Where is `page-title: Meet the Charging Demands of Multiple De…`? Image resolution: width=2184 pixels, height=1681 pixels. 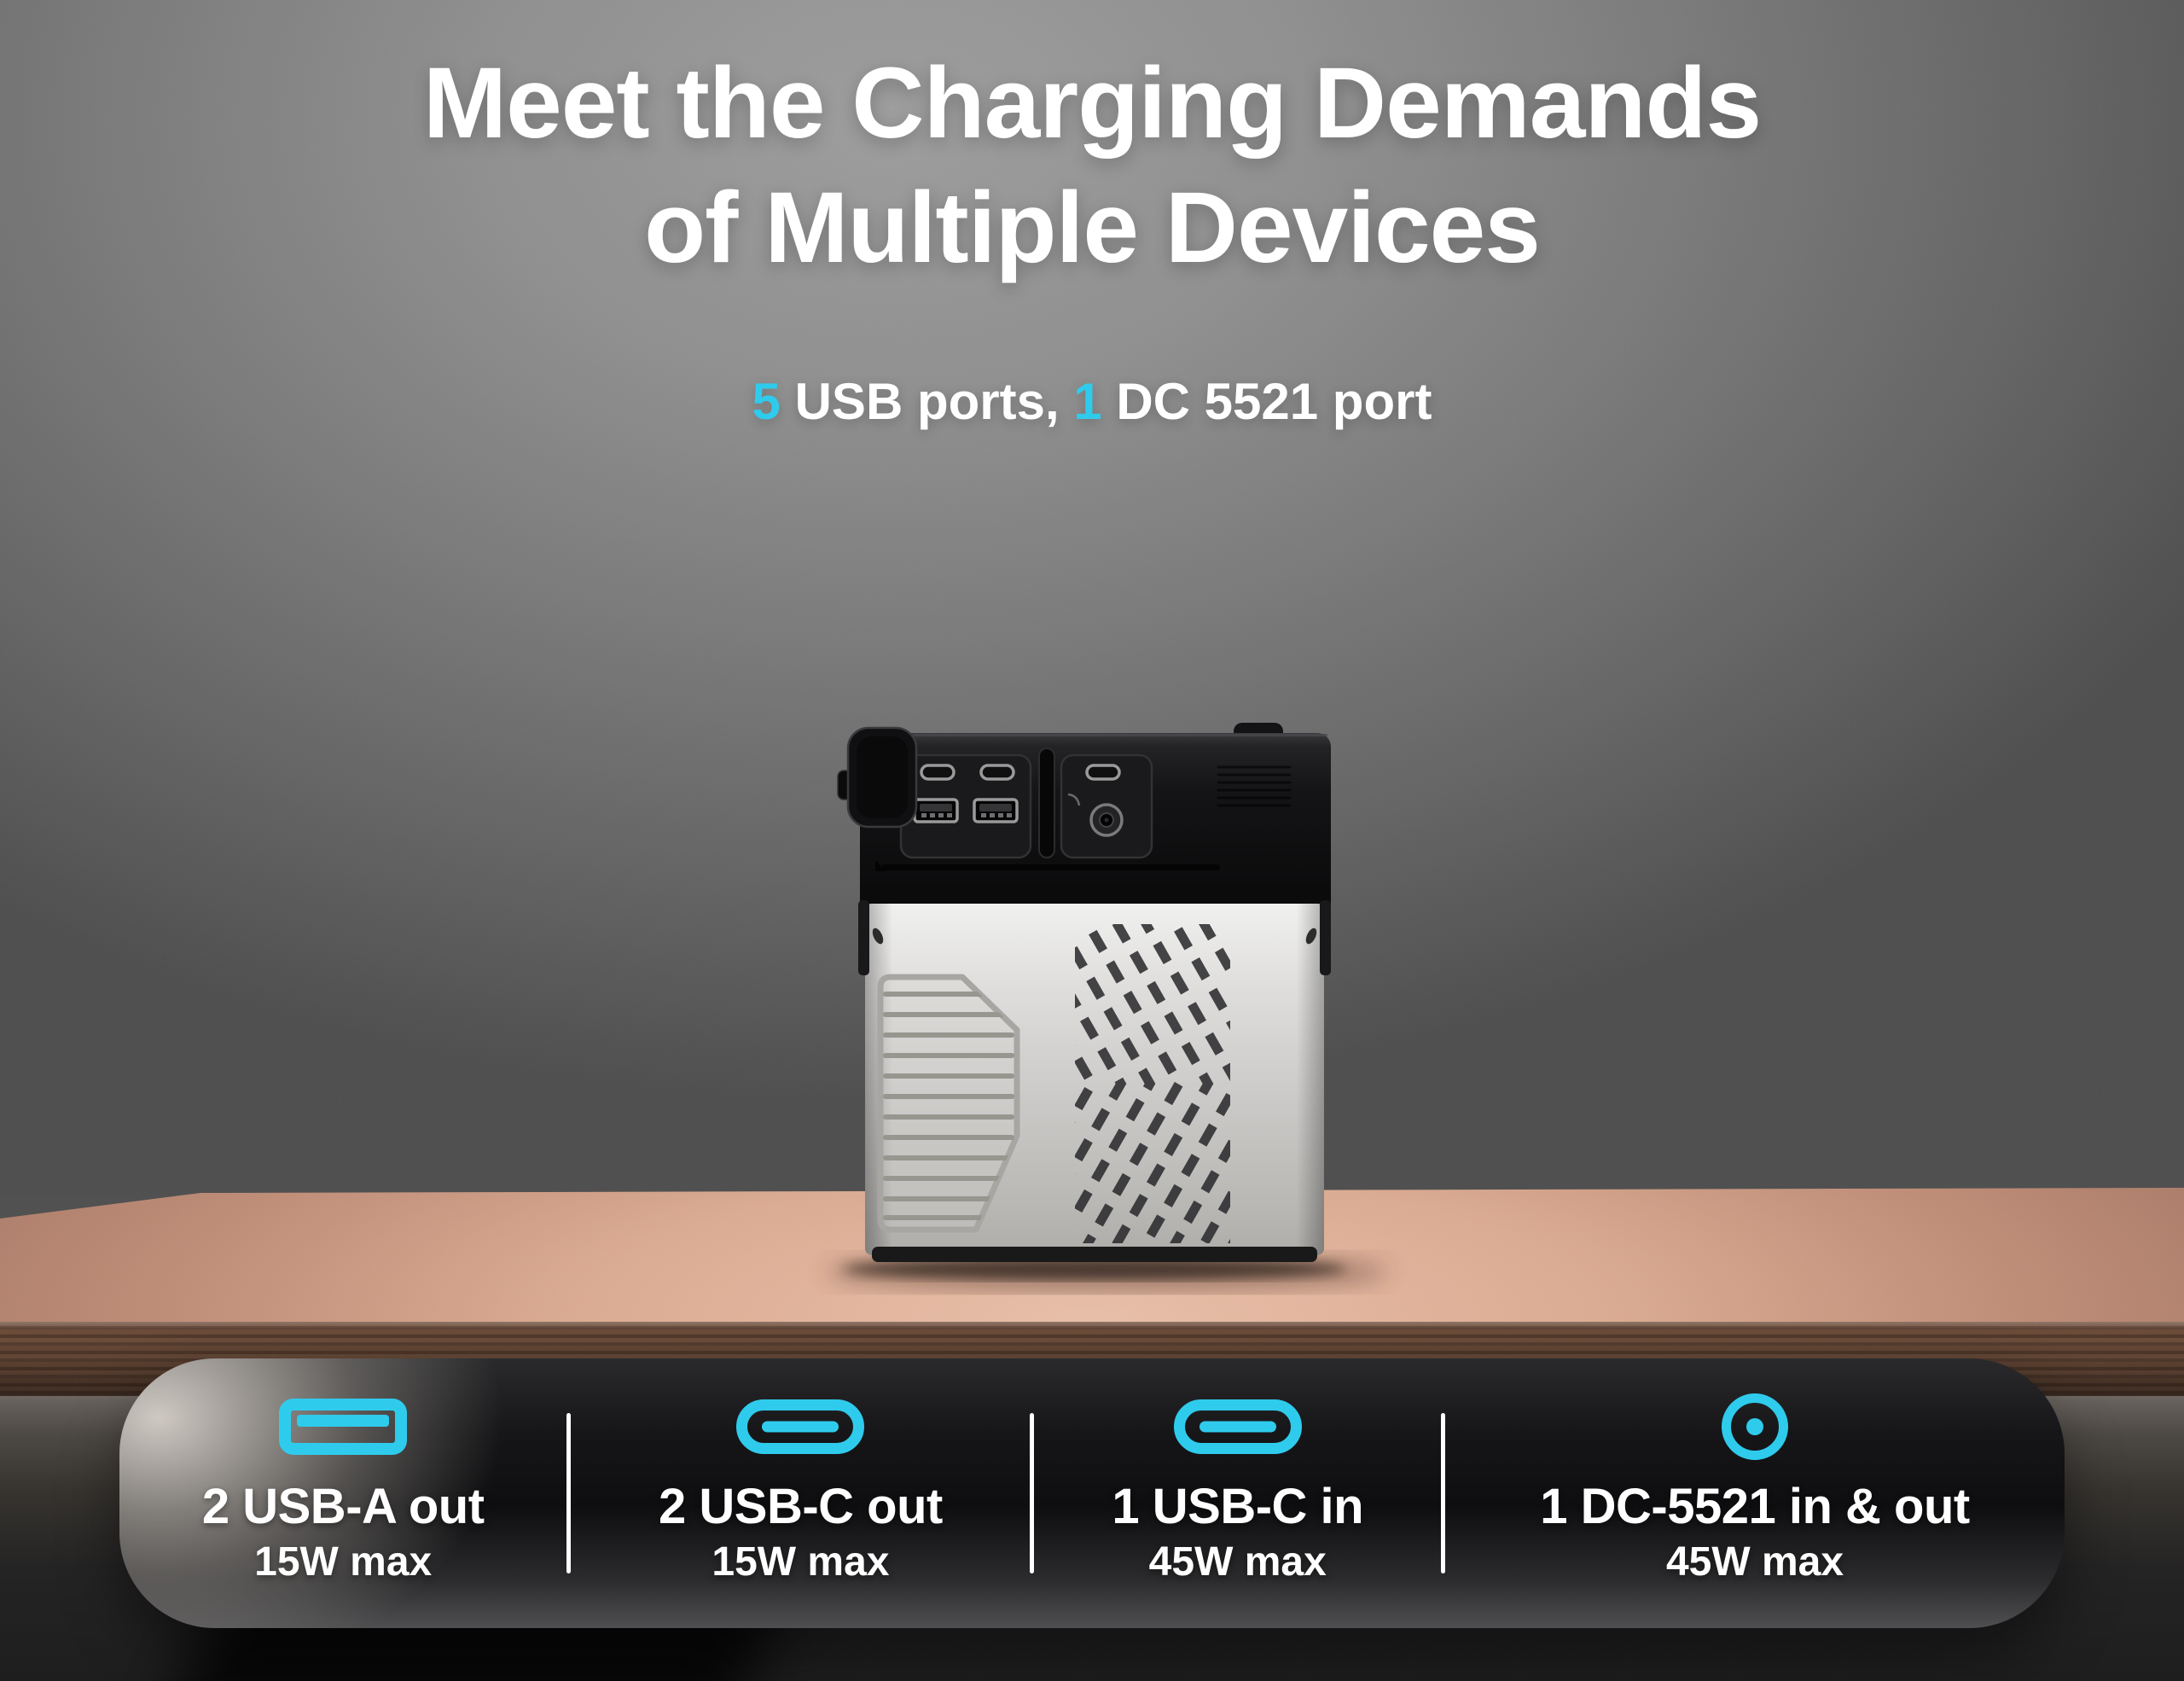 page-title: Meet the Charging Demands of Multiple De… is located at coordinates (1092, 166).